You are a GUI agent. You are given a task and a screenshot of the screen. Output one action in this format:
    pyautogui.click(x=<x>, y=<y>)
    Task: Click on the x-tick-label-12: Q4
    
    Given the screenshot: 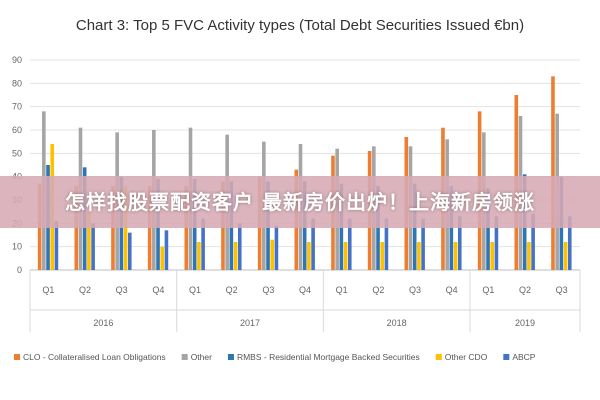 What is the action you would take?
    pyautogui.click(x=452, y=290)
    